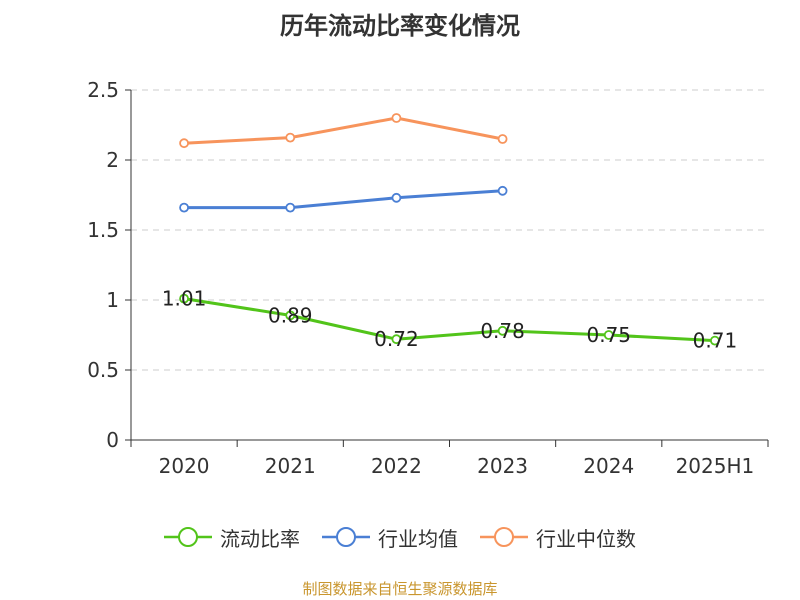  I want to click on legend-label: 行业中位数, so click(586, 538).